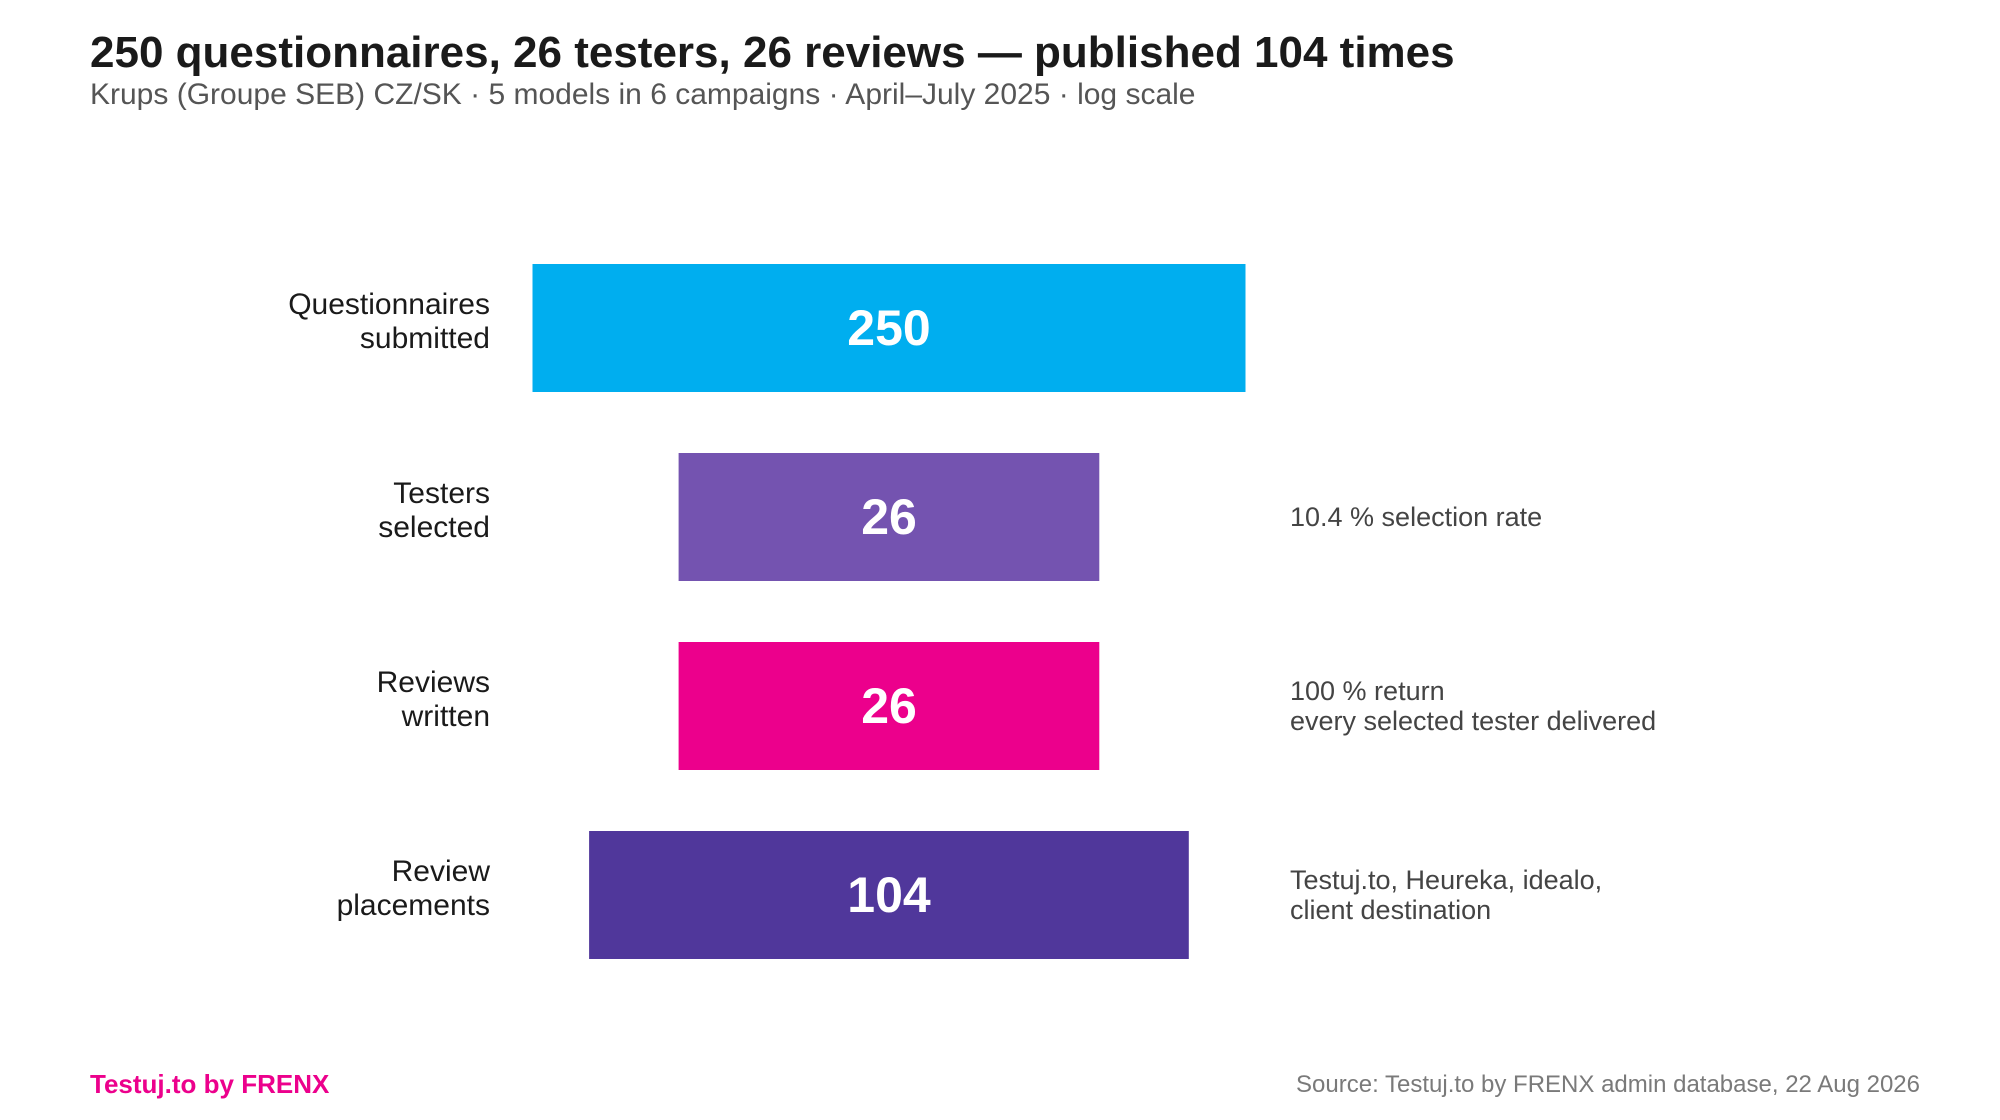 Image resolution: width=2000 pixels, height=1120 pixels. I want to click on stage-annotation-line: Testuj.to, Heureka, idealo,, so click(1446, 880).